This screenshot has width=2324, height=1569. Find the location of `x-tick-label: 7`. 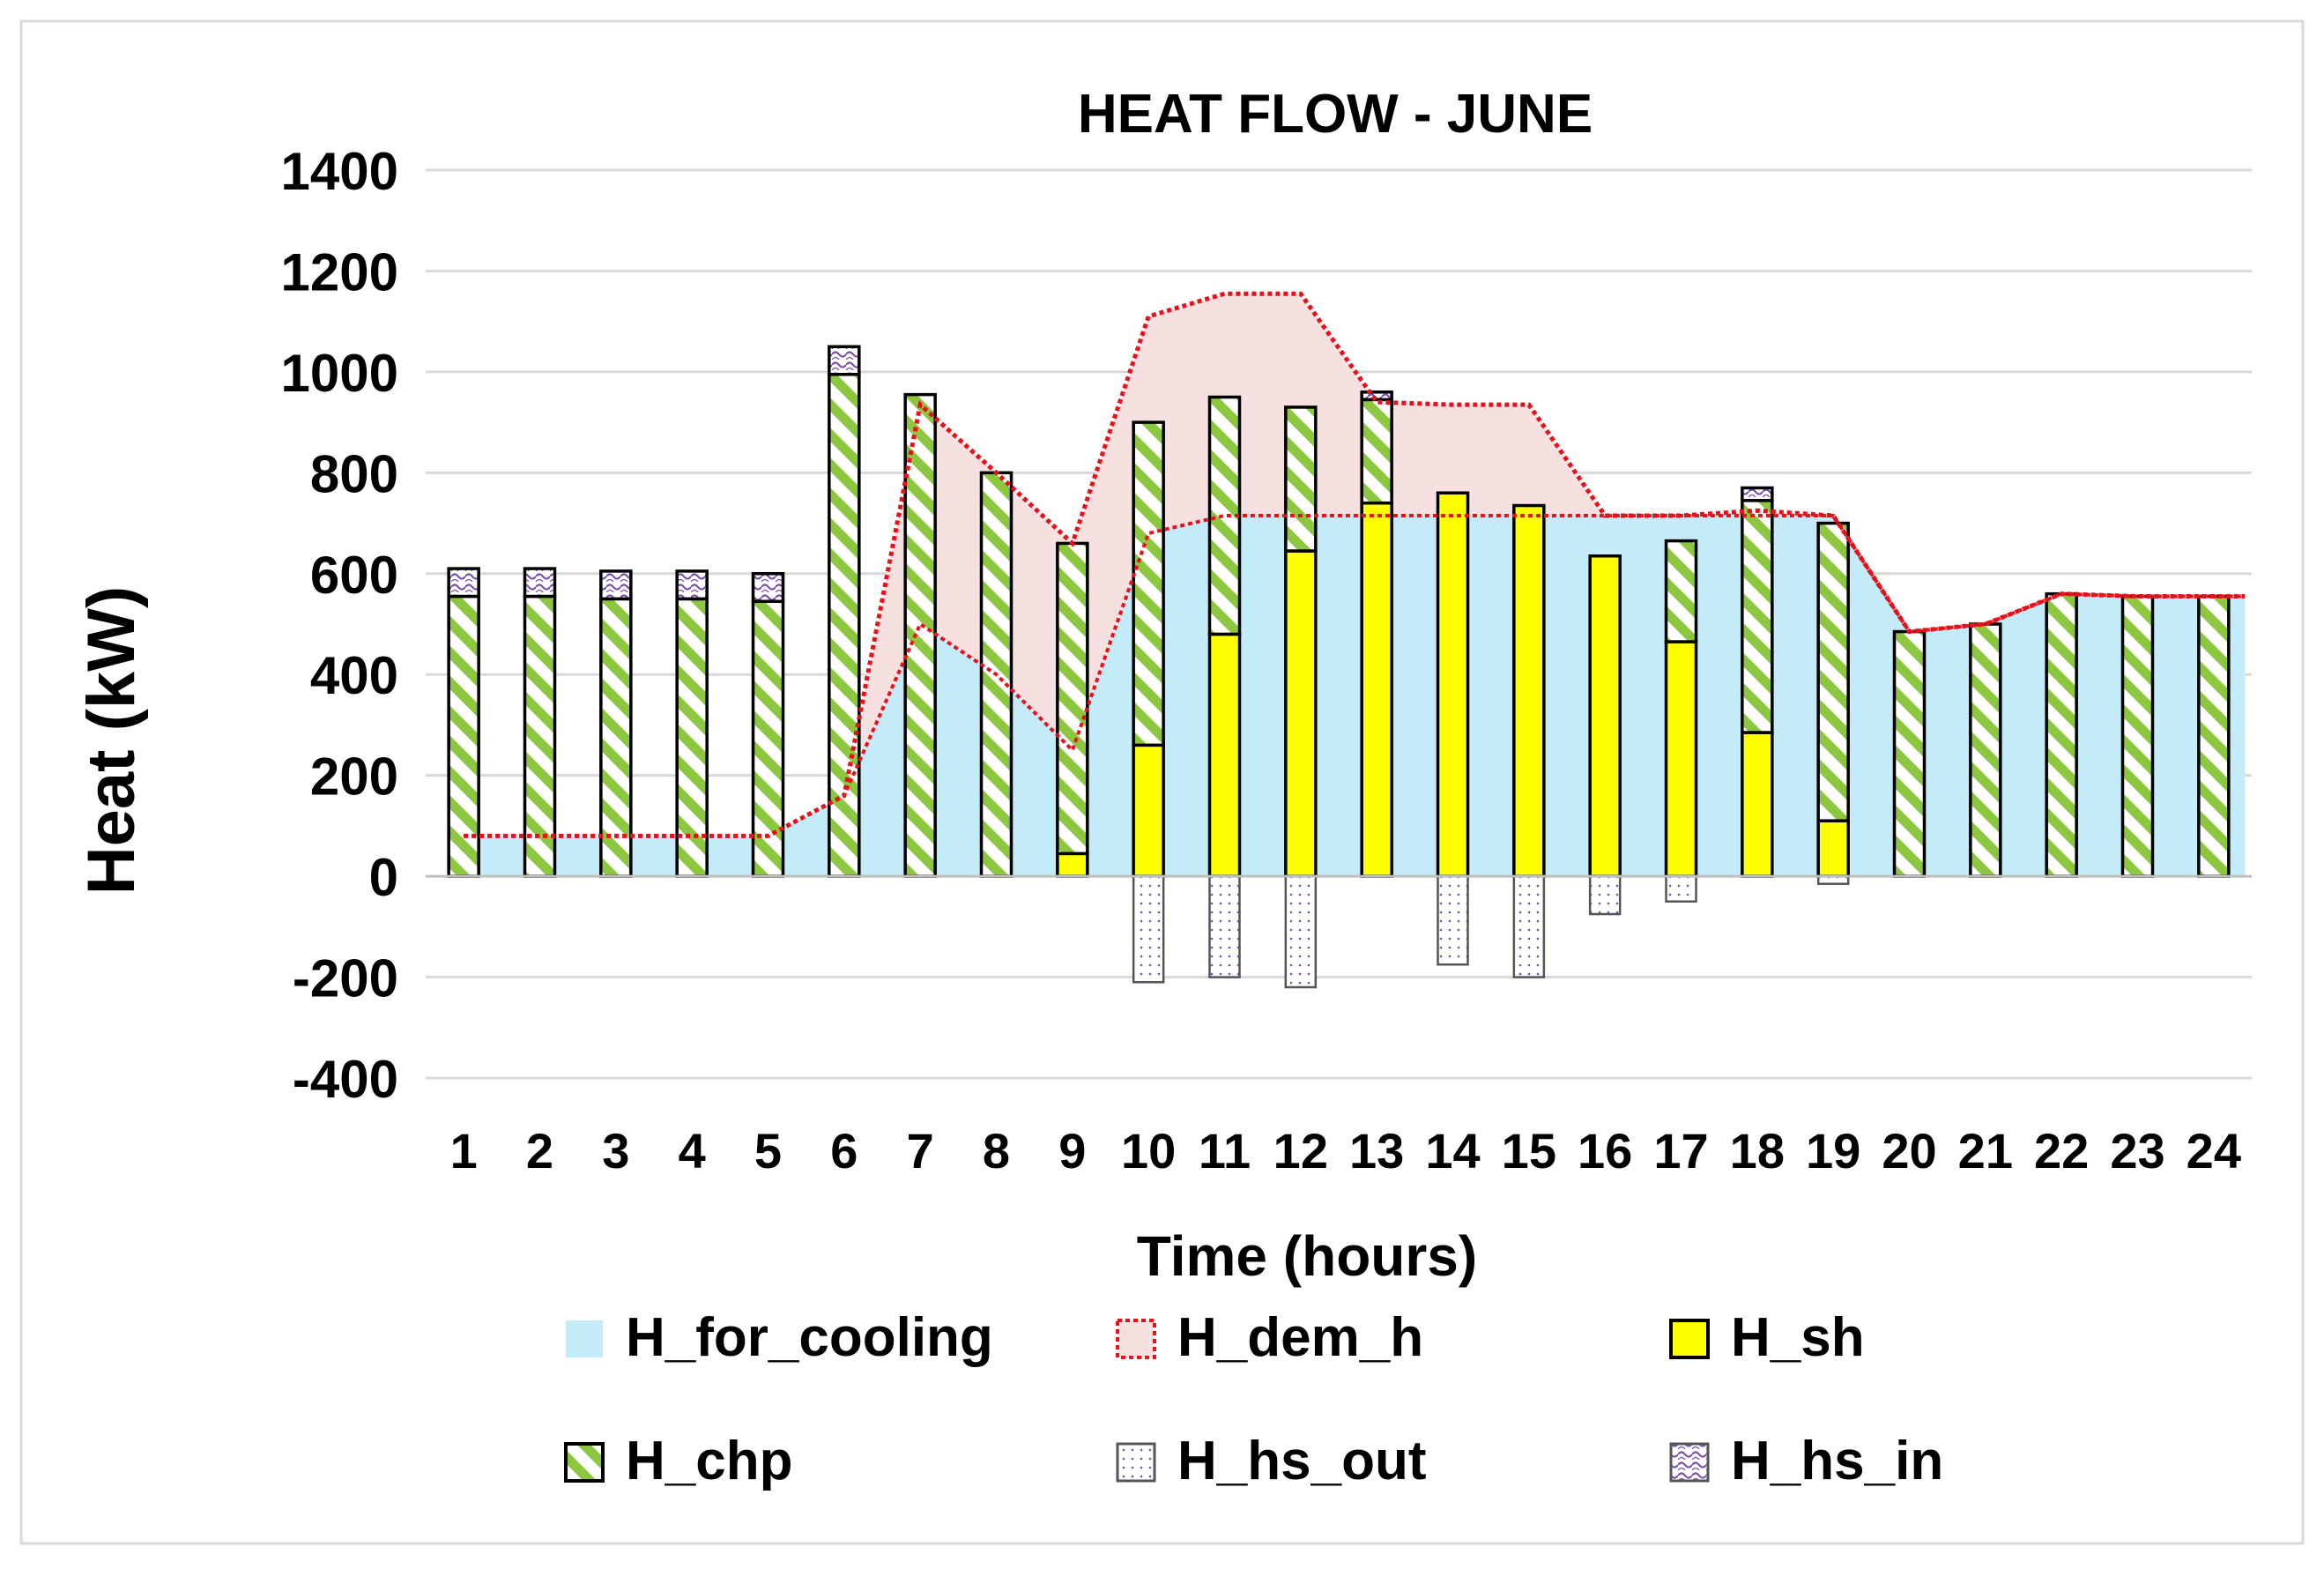

x-tick-label: 7 is located at coordinates (921, 1151).